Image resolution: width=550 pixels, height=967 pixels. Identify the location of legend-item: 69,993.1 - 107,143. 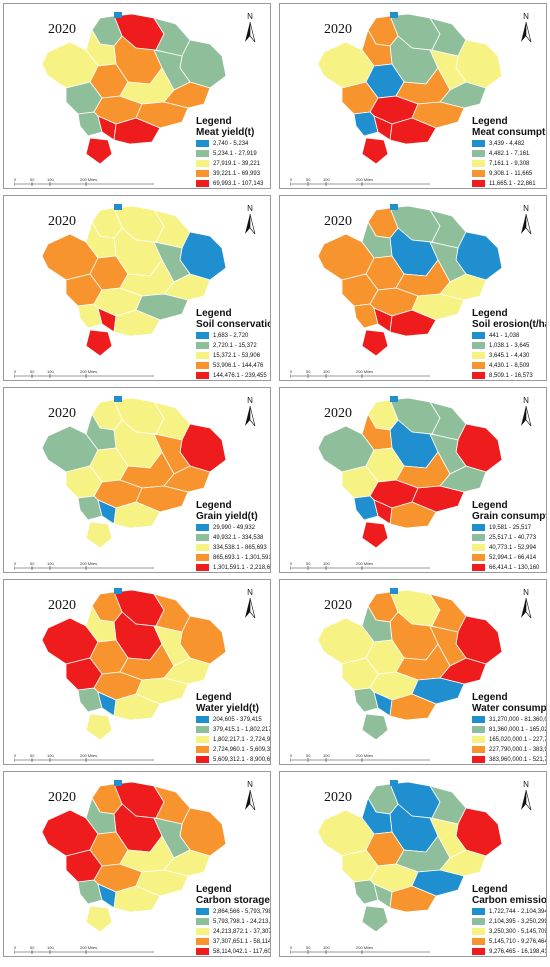
(233, 183).